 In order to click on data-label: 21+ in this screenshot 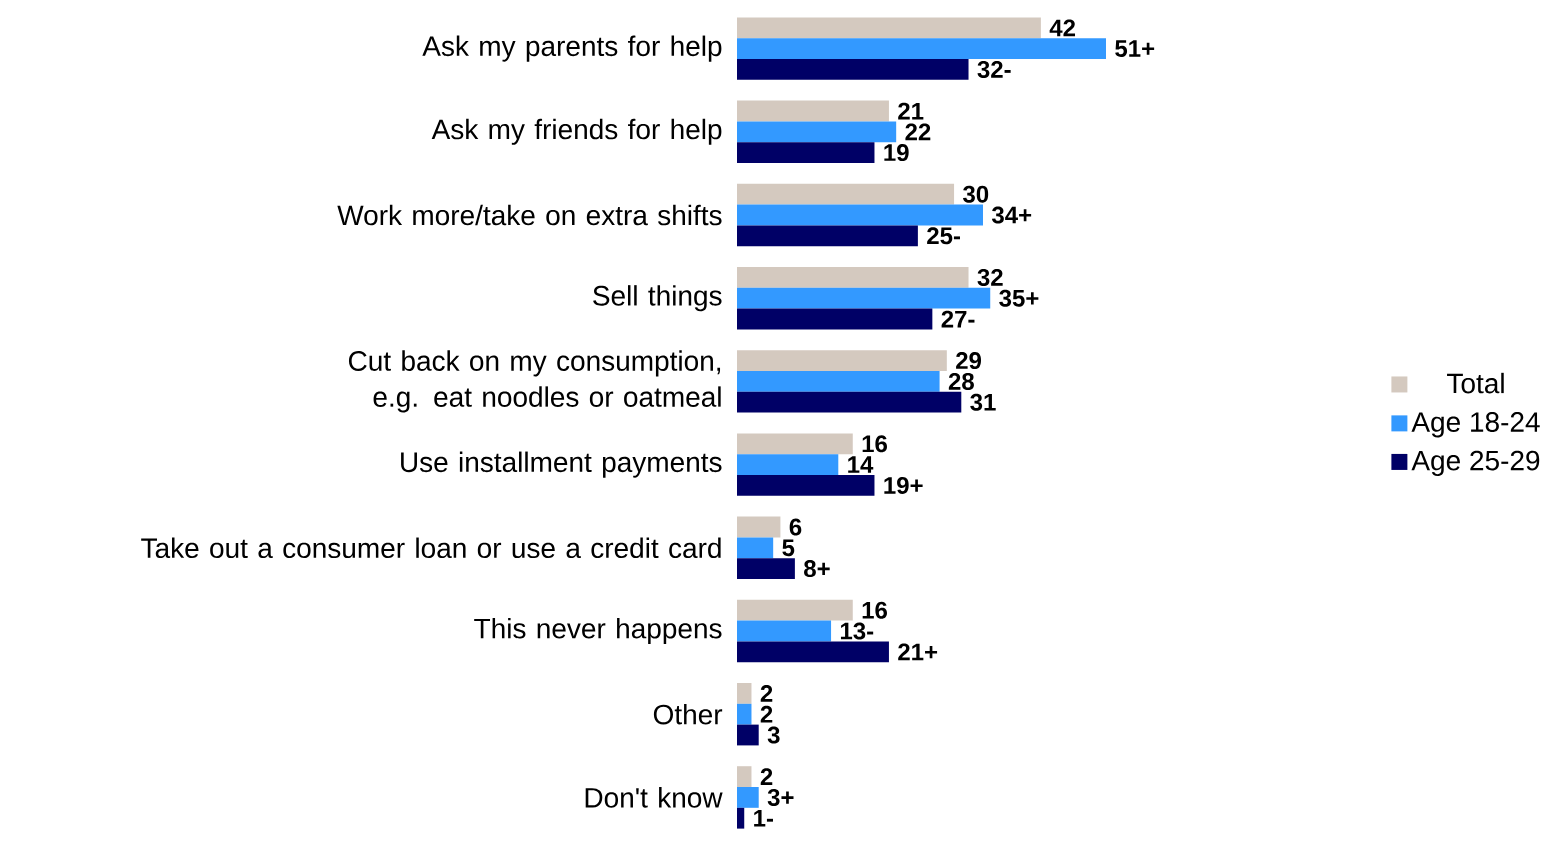, I will do `click(918, 652)`.